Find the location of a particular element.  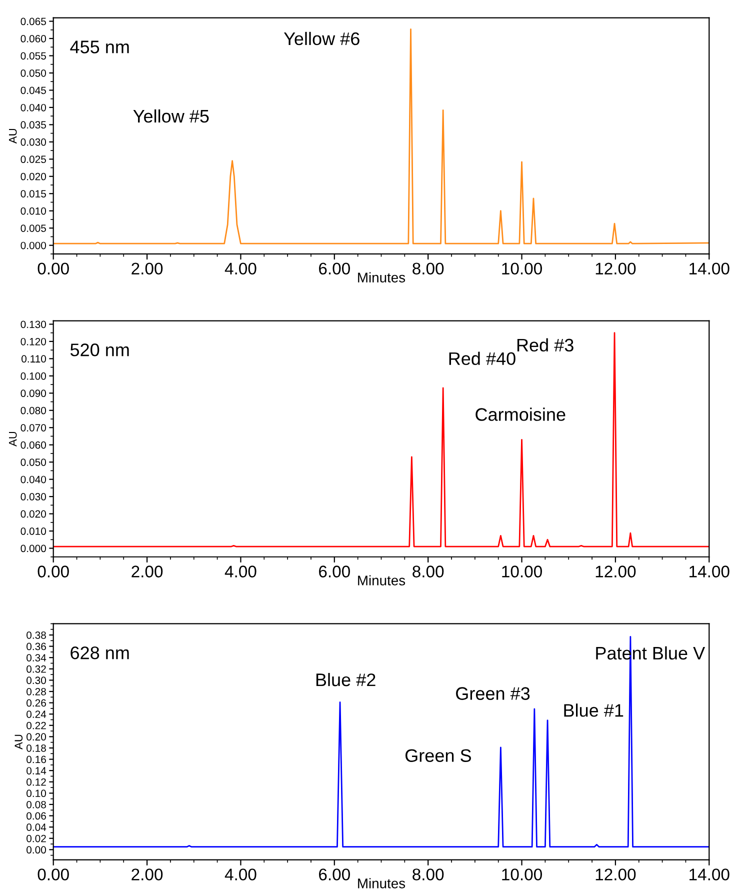

y-tick-label: 0.130 is located at coordinates (33, 324).